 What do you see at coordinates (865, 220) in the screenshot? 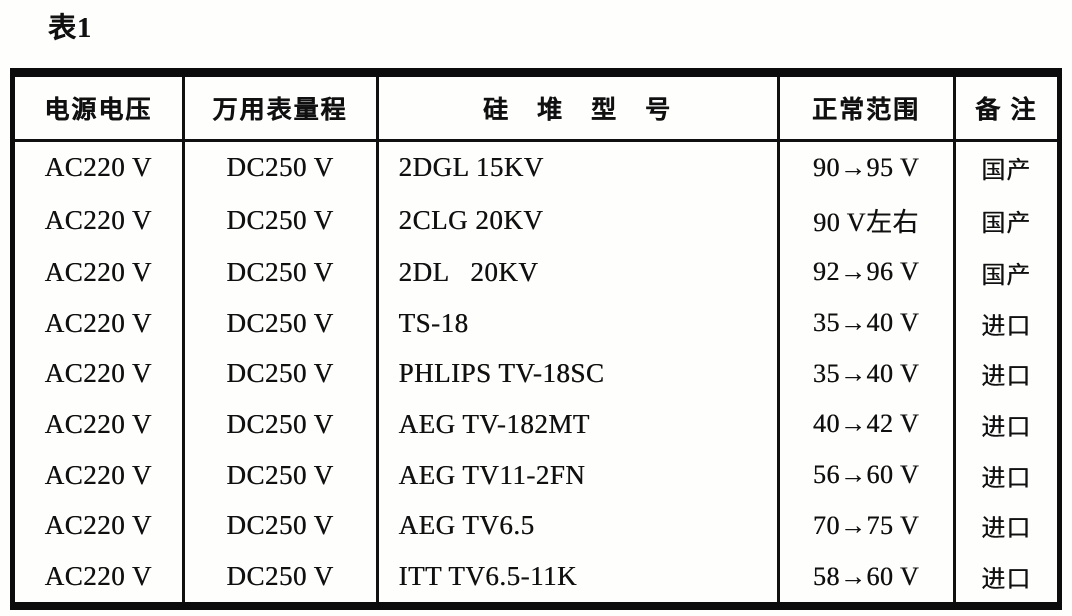
I see `table-cell: 90 V左右` at bounding box center [865, 220].